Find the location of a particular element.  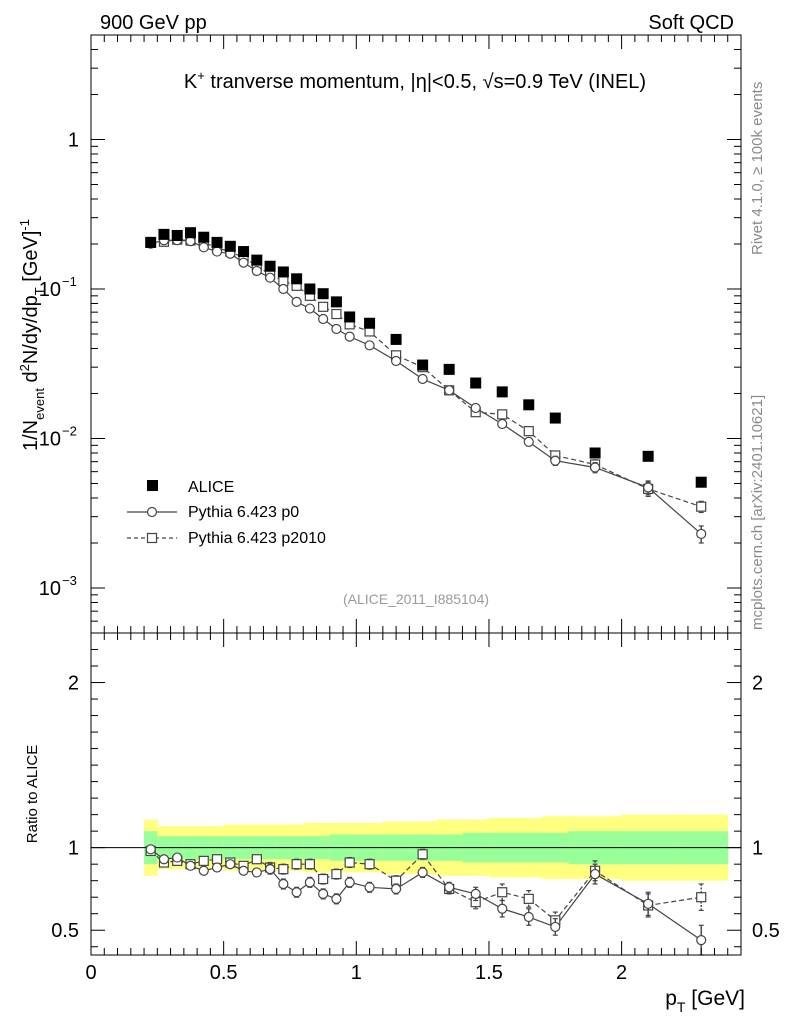

ratio-ytick-label-right: 2 is located at coordinates (757, 684).